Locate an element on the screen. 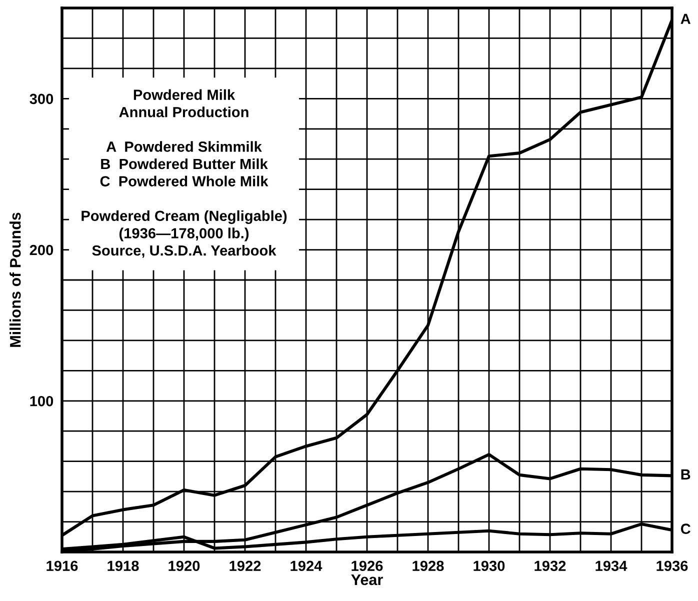 This screenshot has width=698, height=601. annotation: A Powdered Skimmilk B Powdered Butter Milk C Powdered Whole Milk is located at coordinates (184, 163).